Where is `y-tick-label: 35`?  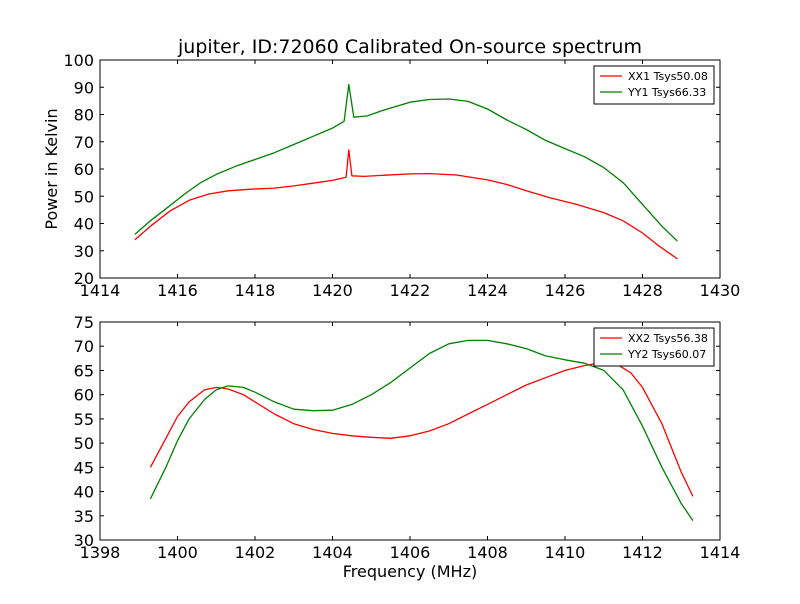 y-tick-label: 35 is located at coordinates (84, 516).